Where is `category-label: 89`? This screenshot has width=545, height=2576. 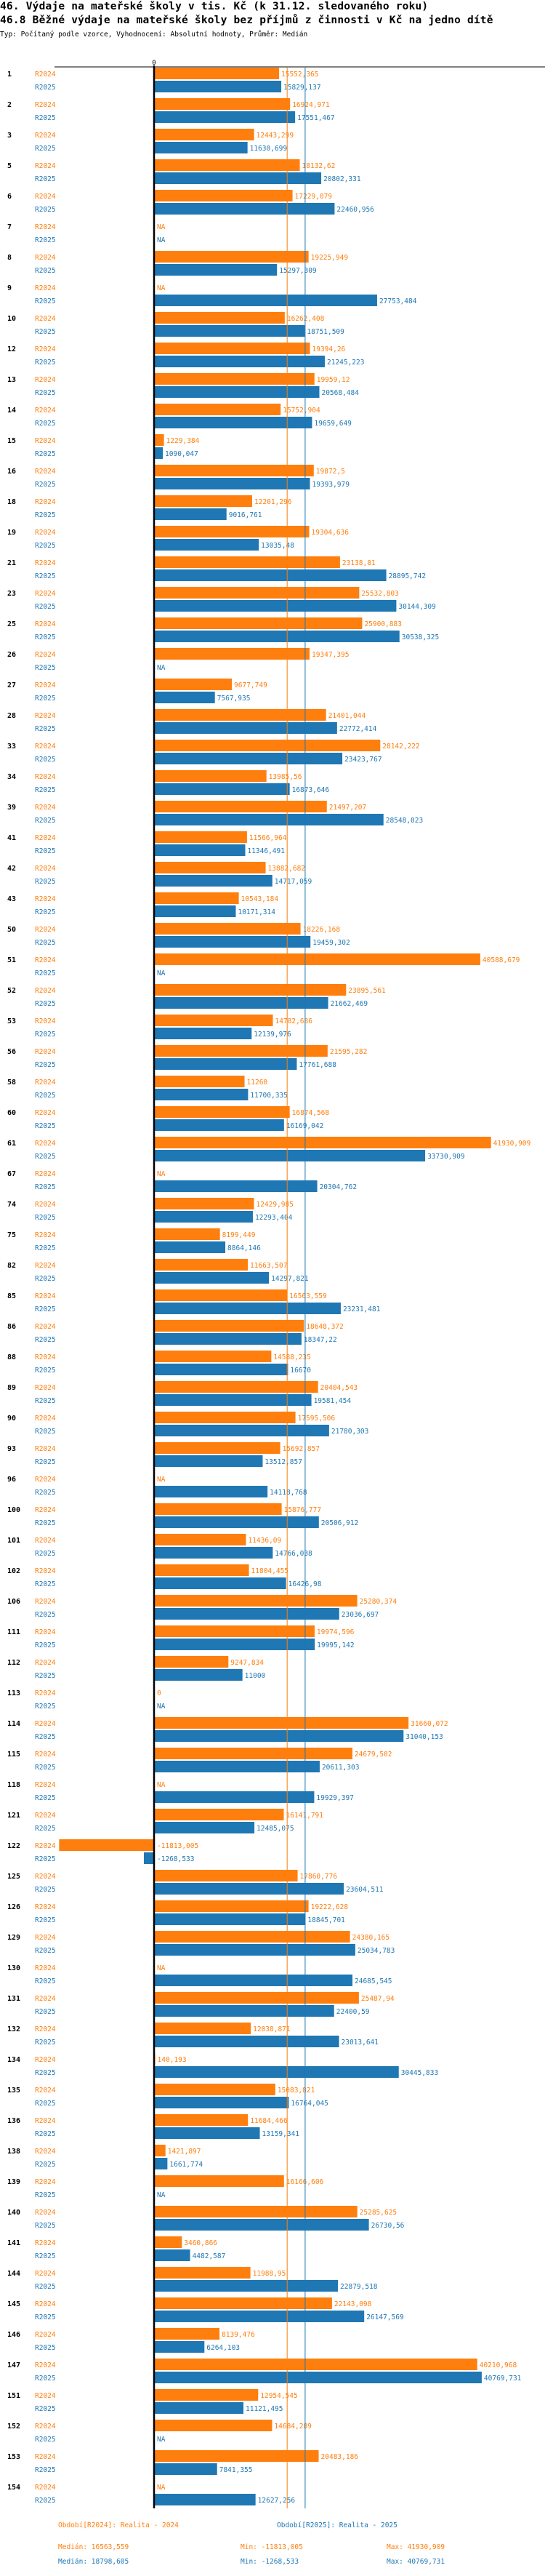 category-label: 89 is located at coordinates (11, 1388).